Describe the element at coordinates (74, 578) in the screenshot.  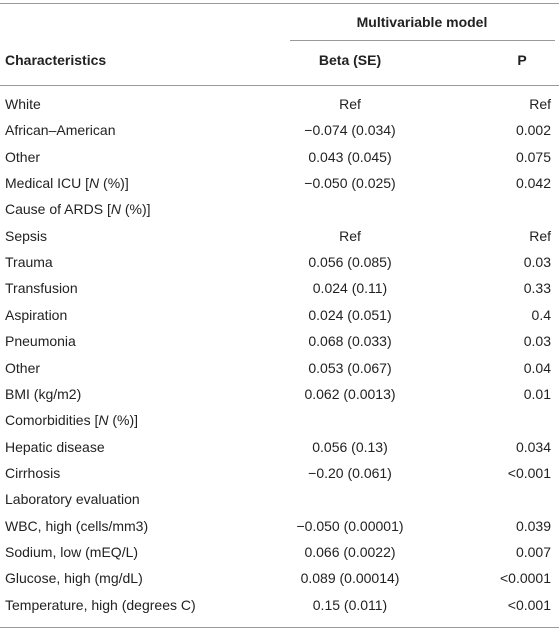
I see `row-label: Glucose, high (mg/dL)` at that location.